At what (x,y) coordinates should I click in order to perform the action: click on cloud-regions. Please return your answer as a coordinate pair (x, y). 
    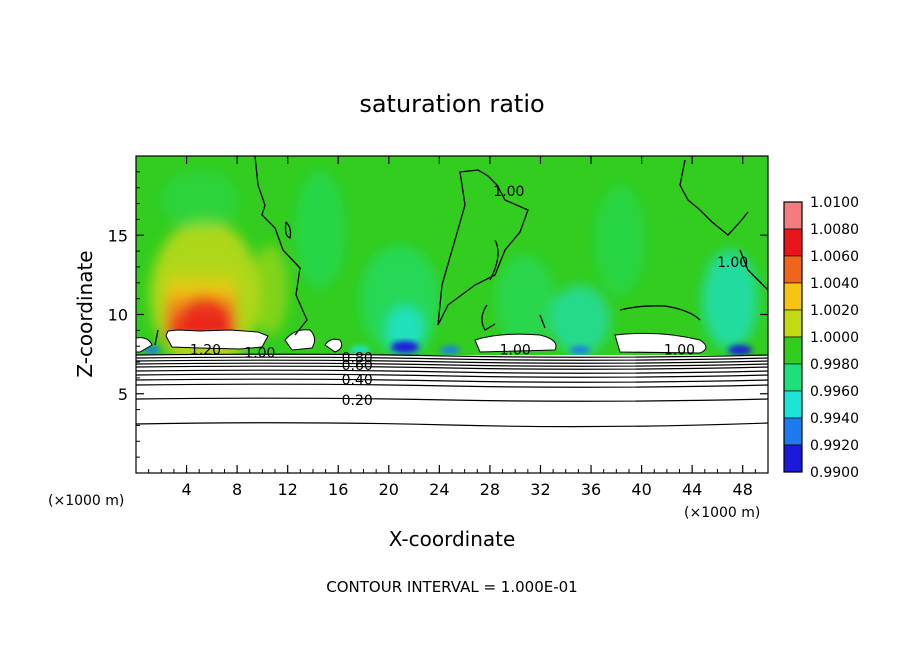
    Looking at the image, I should click on (421, 341).